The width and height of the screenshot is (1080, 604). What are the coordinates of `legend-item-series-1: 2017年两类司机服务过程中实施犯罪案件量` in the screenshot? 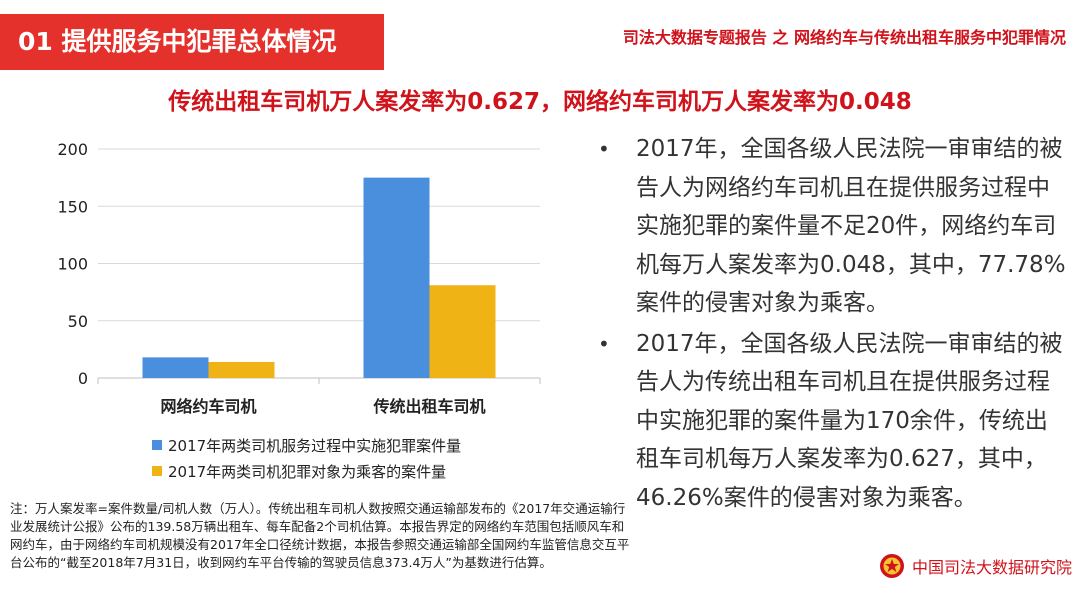 It's located at (306, 445).